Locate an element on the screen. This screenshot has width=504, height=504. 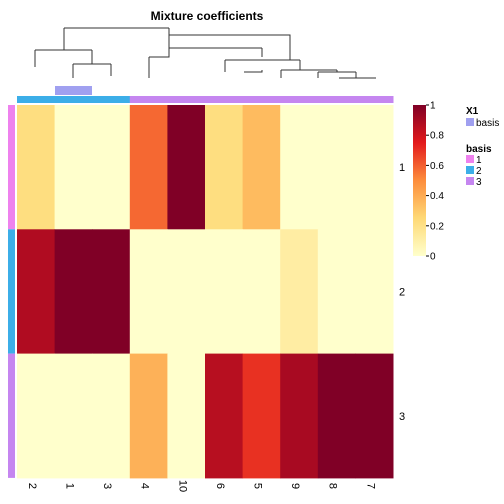
heatmap-cell-r3-c7 is located at coordinates (374, 416).